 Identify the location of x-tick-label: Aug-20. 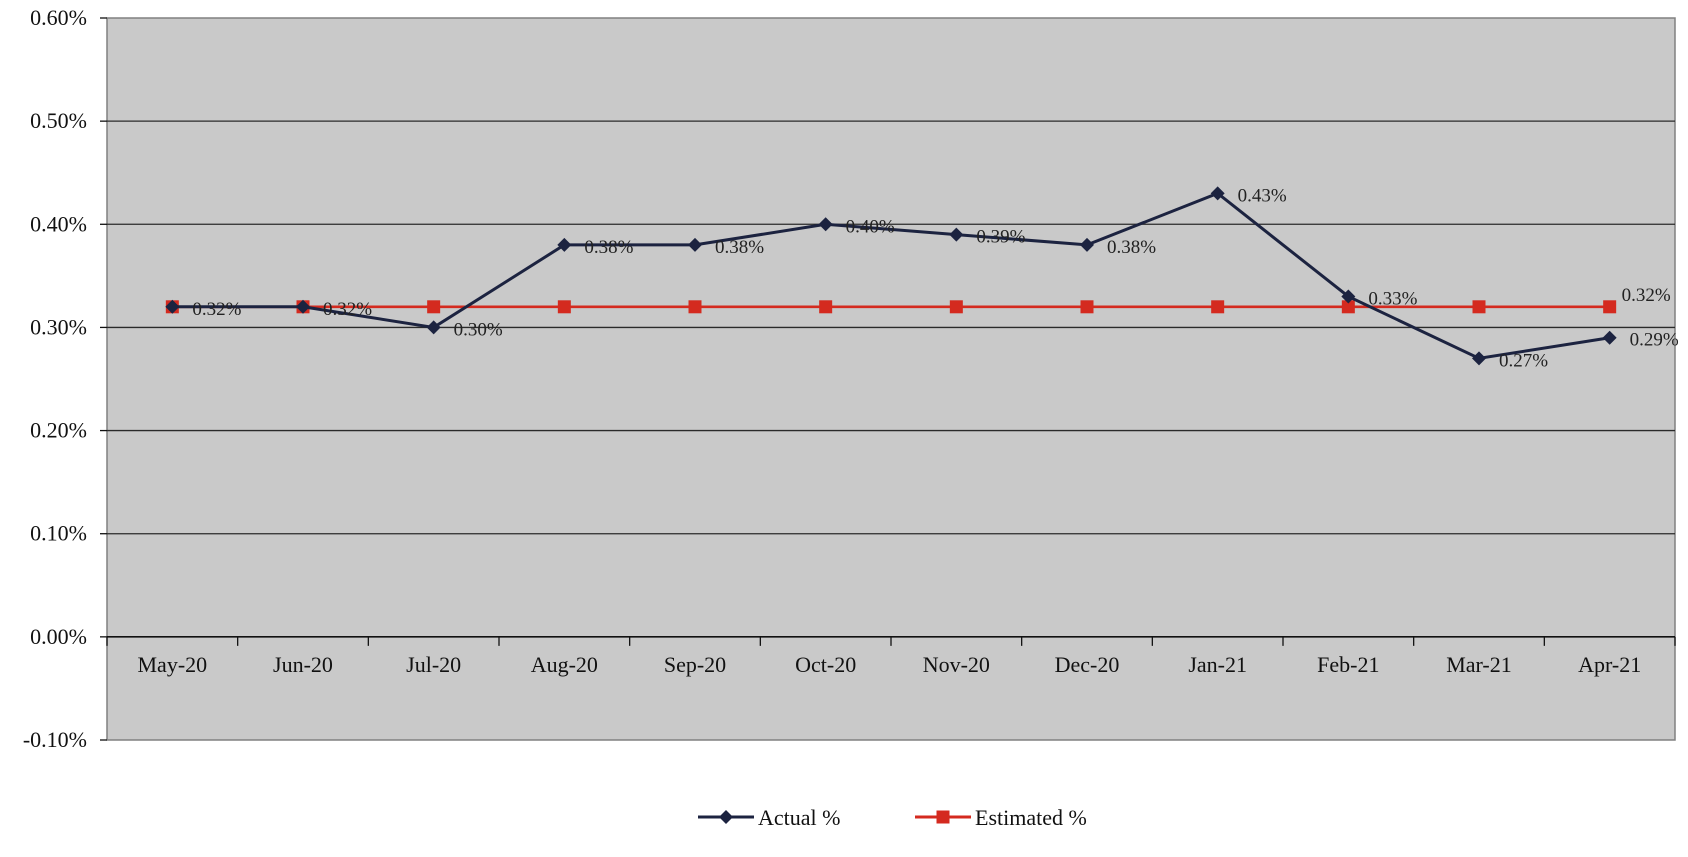
(564, 664).